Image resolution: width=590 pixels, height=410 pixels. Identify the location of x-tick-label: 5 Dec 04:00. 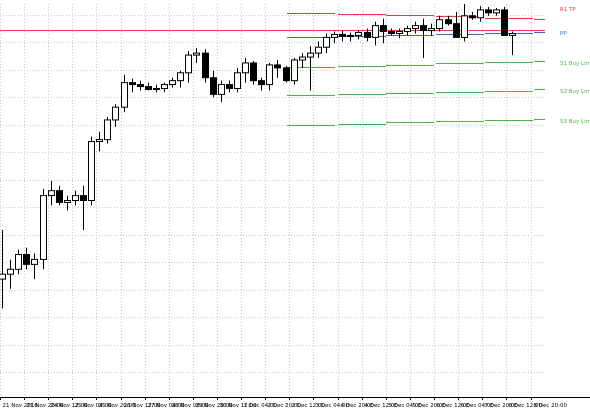
(406, 406).